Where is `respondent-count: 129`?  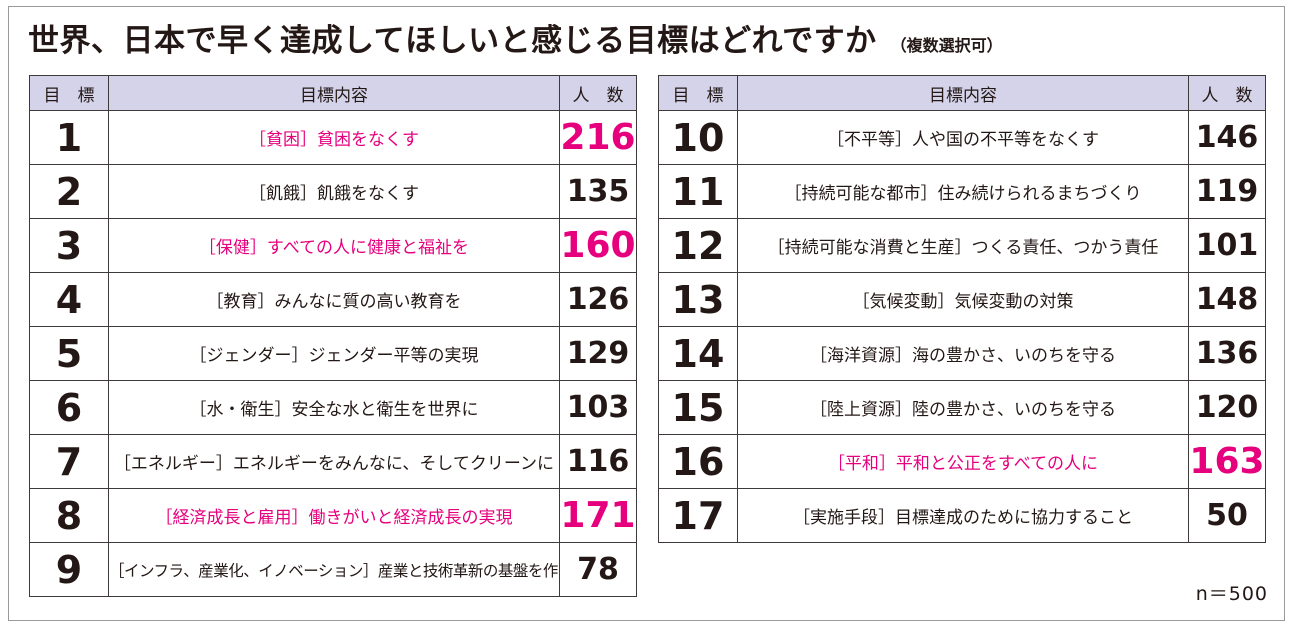 respondent-count: 129 is located at coordinates (598, 353).